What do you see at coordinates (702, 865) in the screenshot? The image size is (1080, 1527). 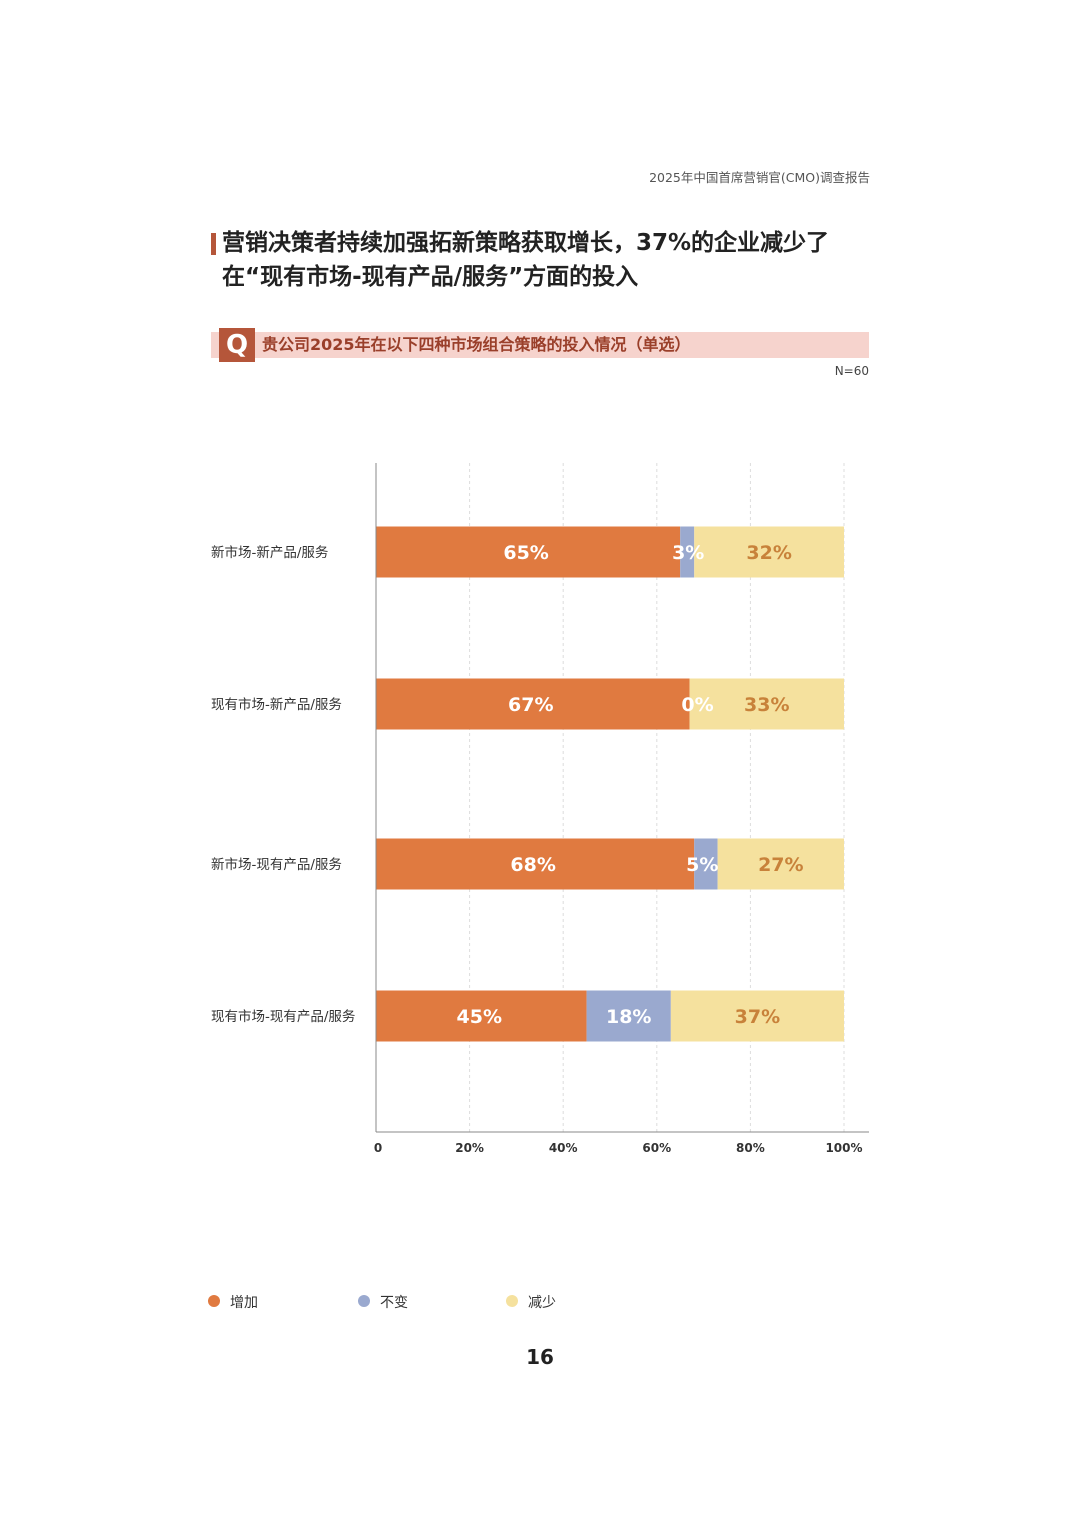 I see `data-label-unchanged-2: 5%` at bounding box center [702, 865].